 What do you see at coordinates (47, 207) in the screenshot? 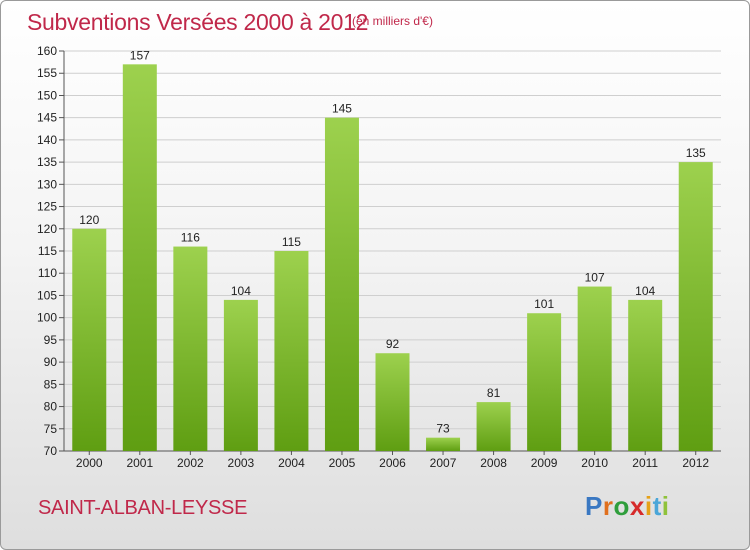
I see `y-tick-label: 125` at bounding box center [47, 207].